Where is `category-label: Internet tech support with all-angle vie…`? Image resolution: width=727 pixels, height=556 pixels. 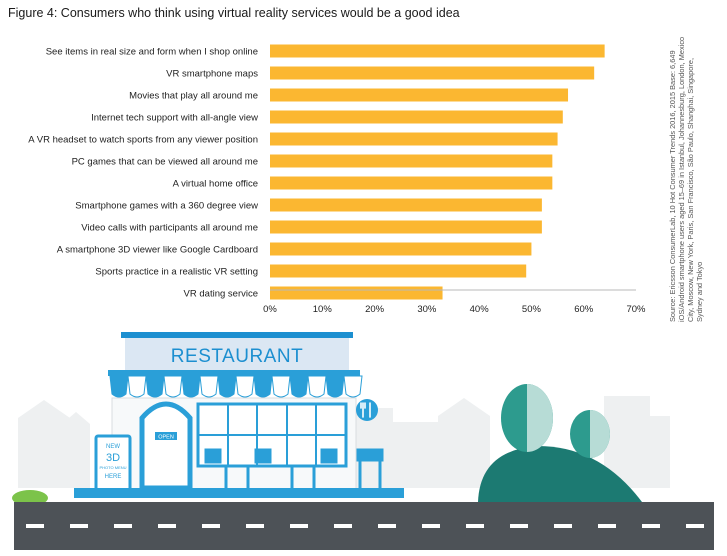
category-label: Internet tech support with all-angle vie… is located at coordinates (174, 118).